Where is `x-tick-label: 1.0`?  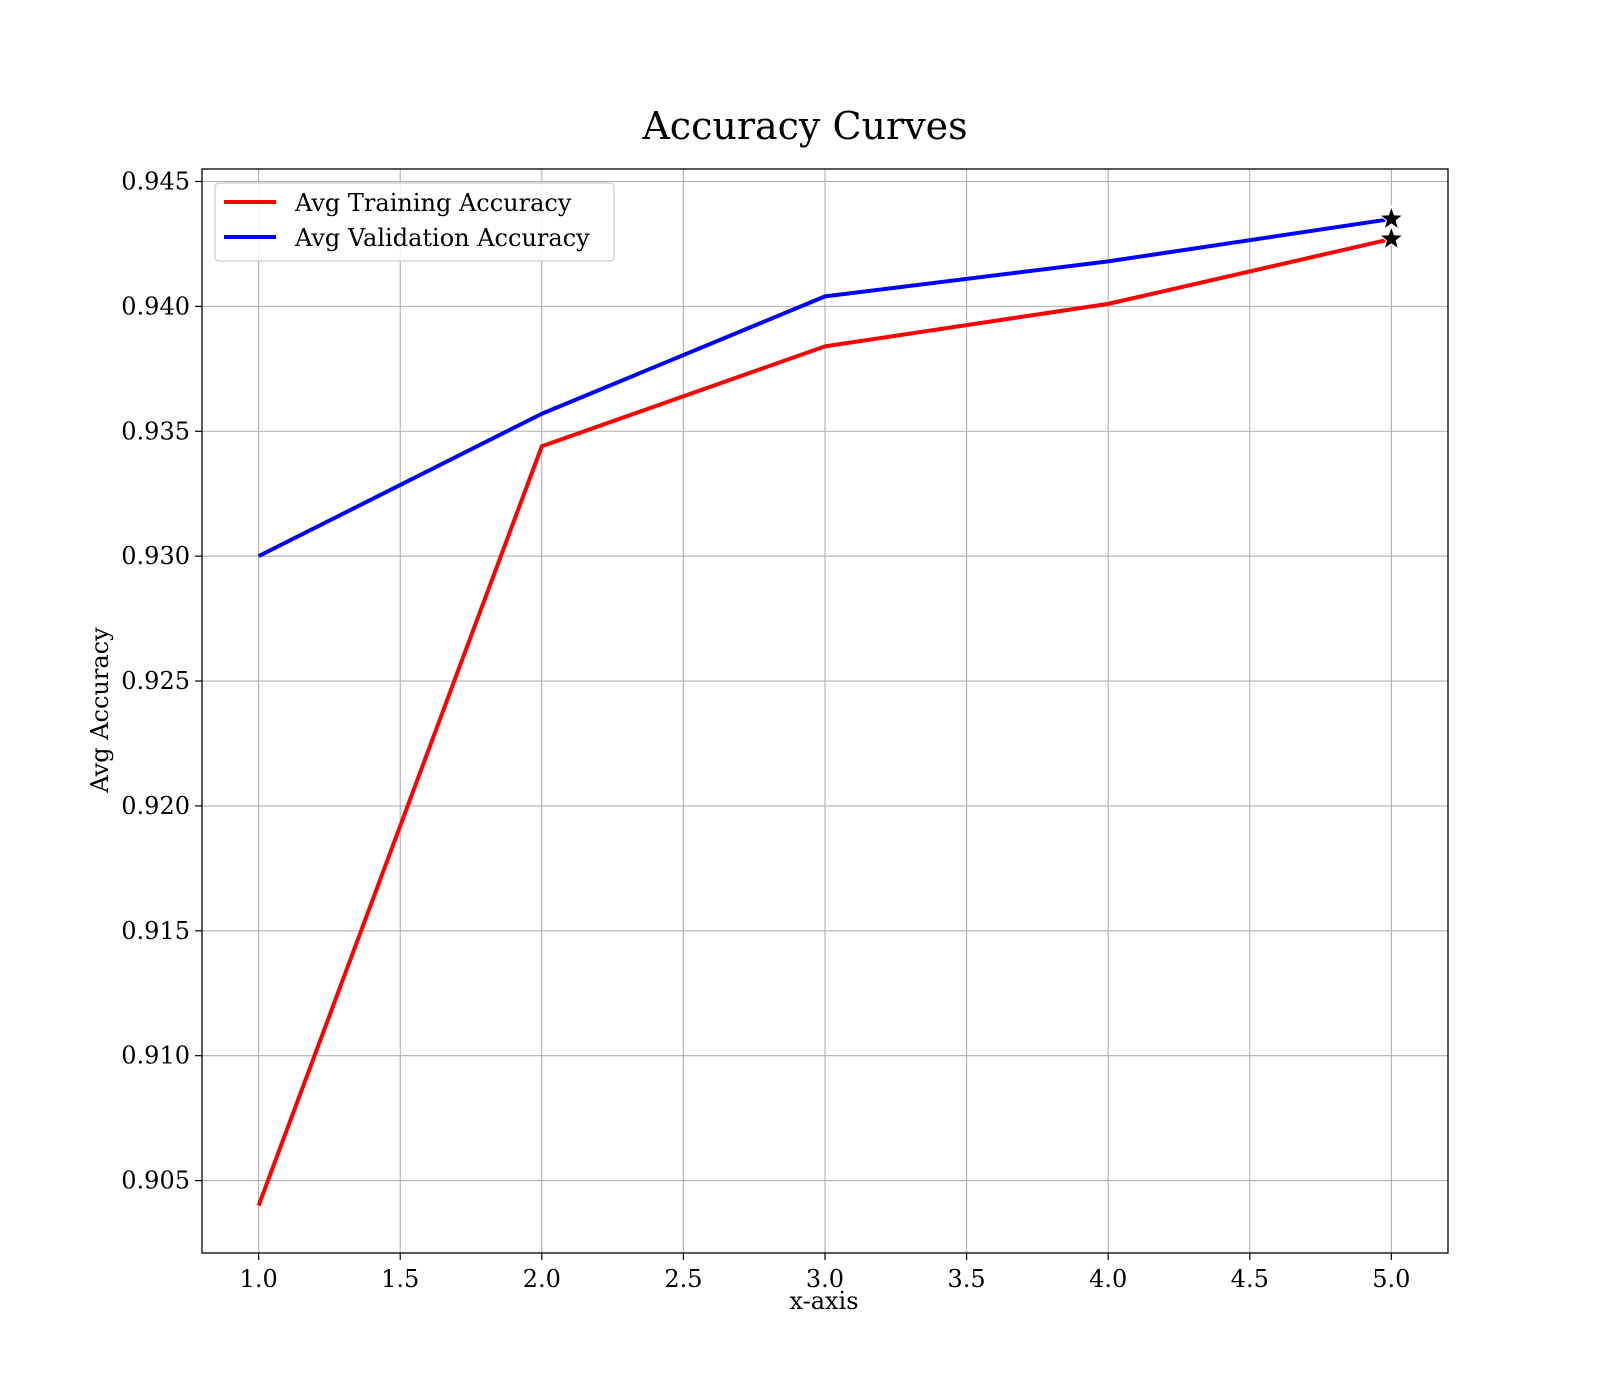 x-tick-label: 1.0 is located at coordinates (259, 1279).